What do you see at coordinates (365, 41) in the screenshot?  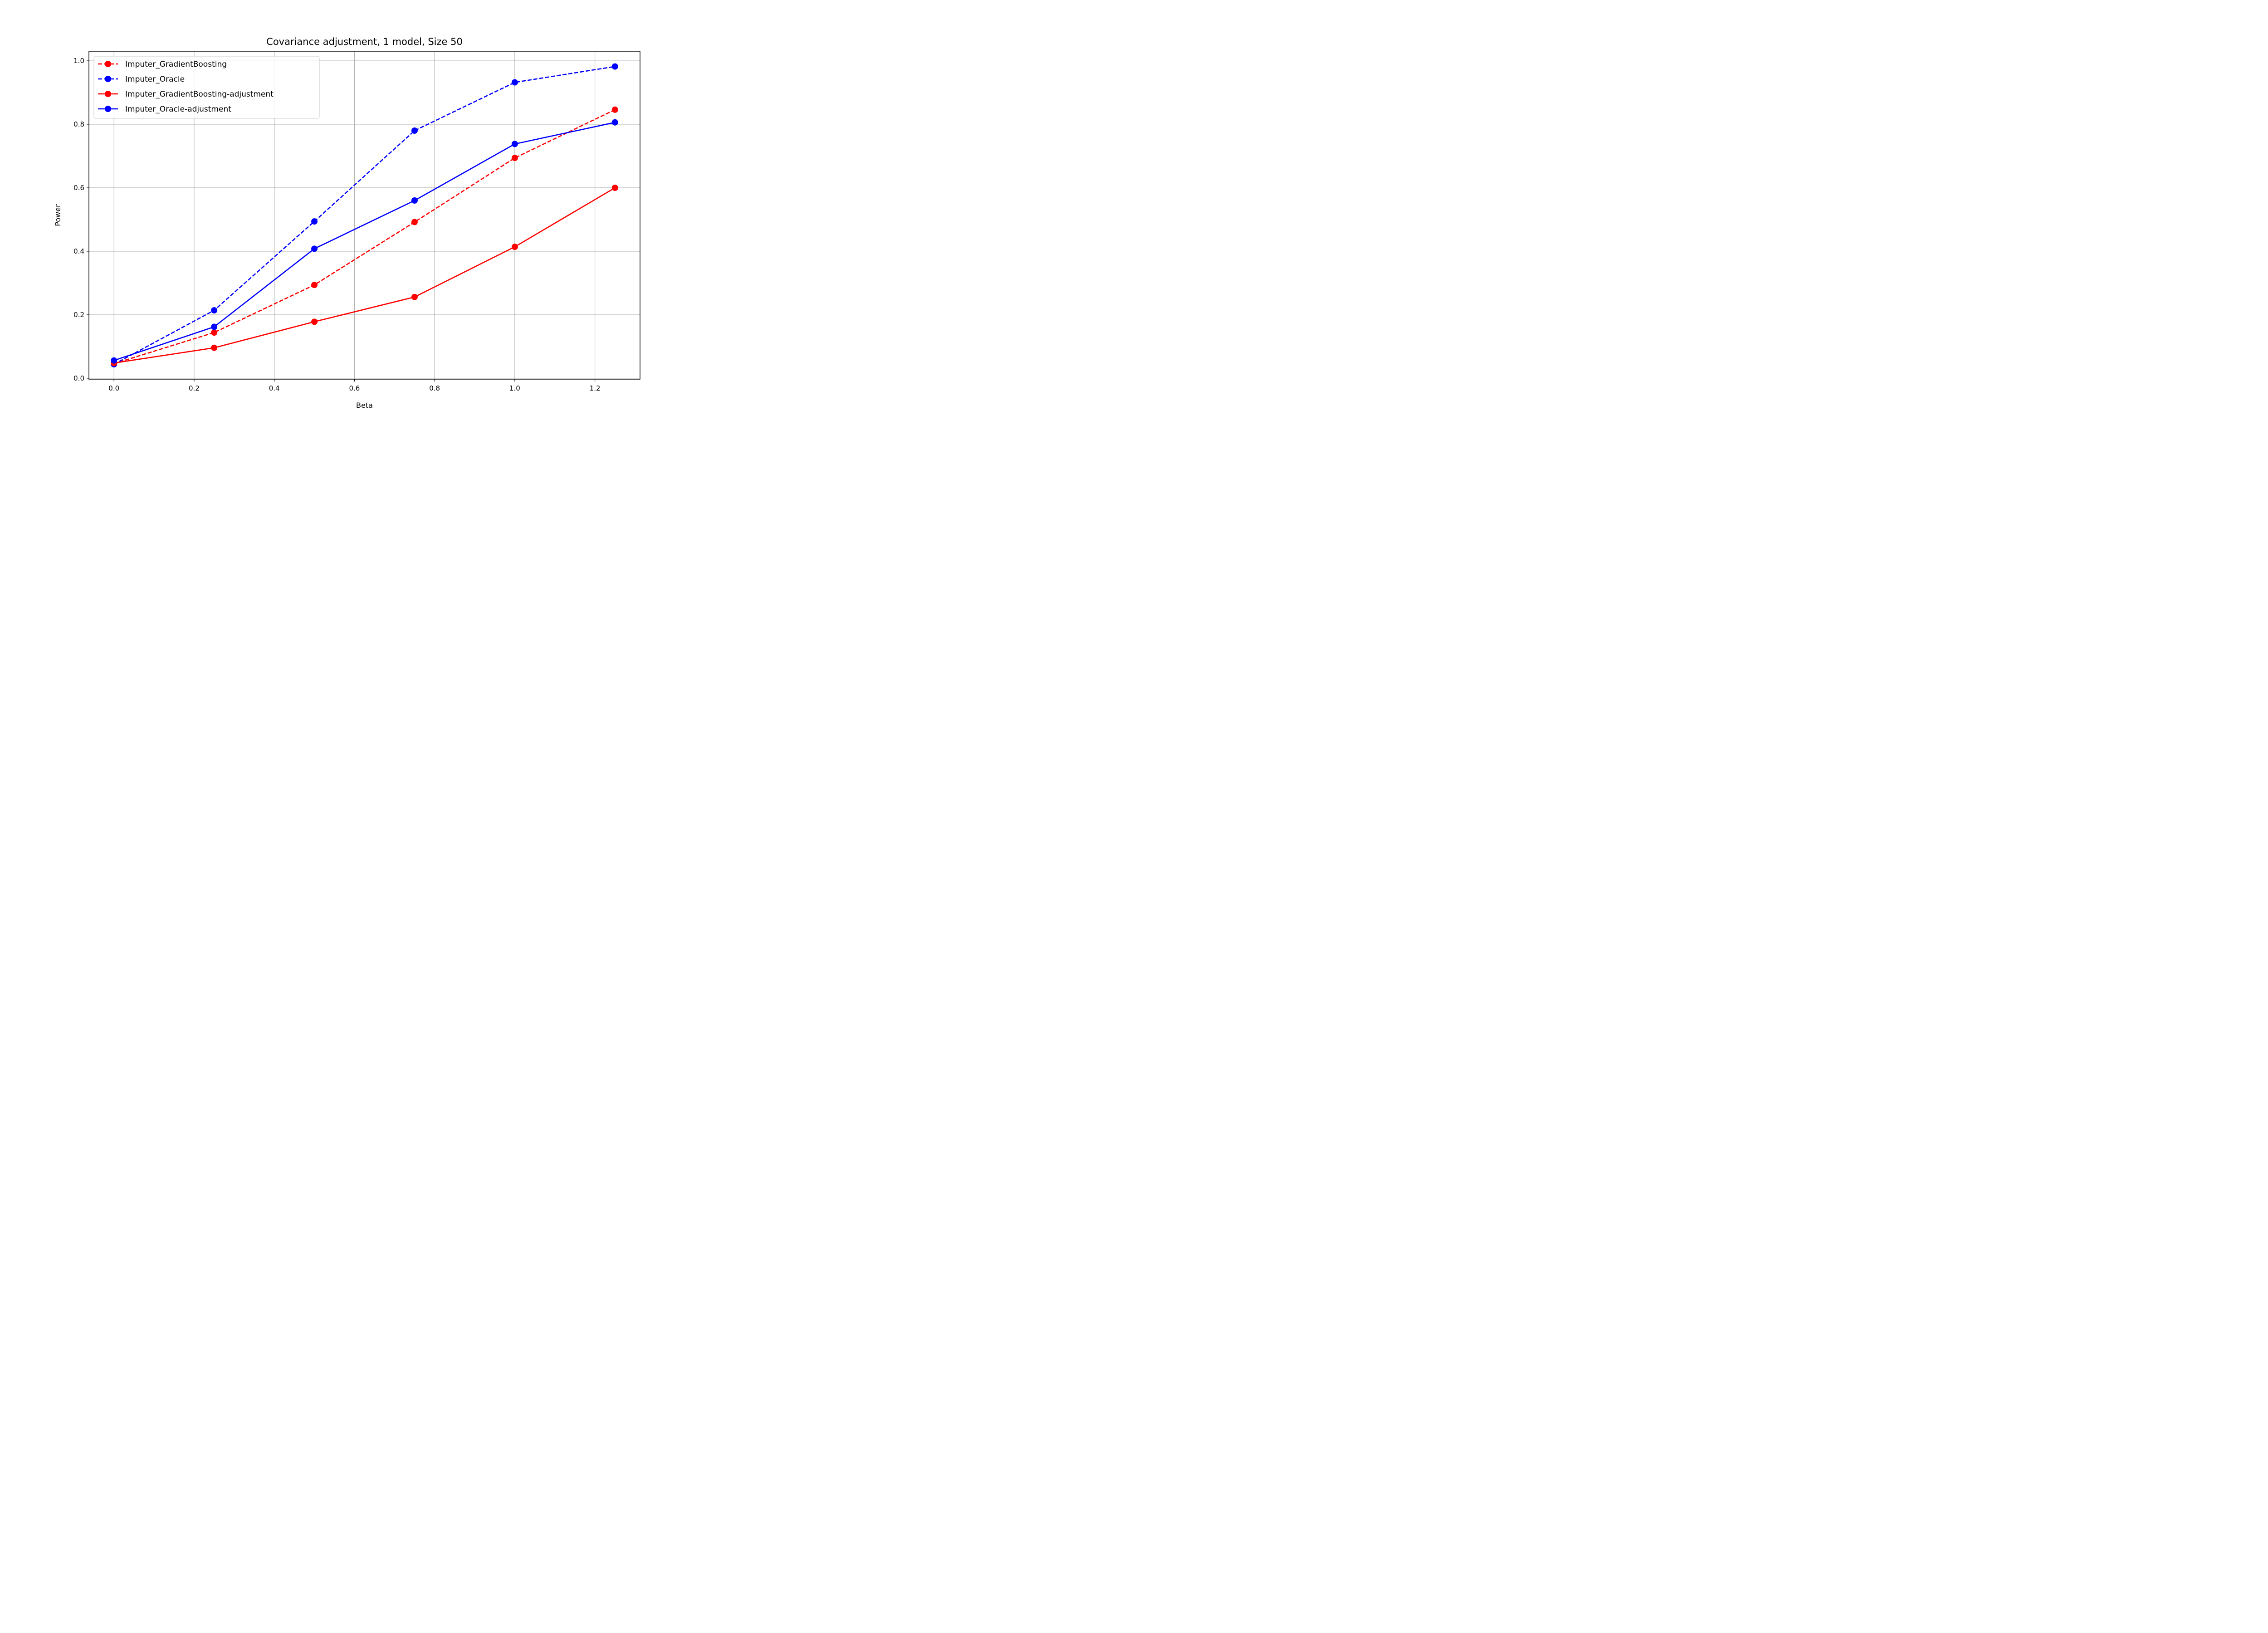 I see `chart-title: Covariance adjustment, 1 model, Size 50` at bounding box center [365, 41].